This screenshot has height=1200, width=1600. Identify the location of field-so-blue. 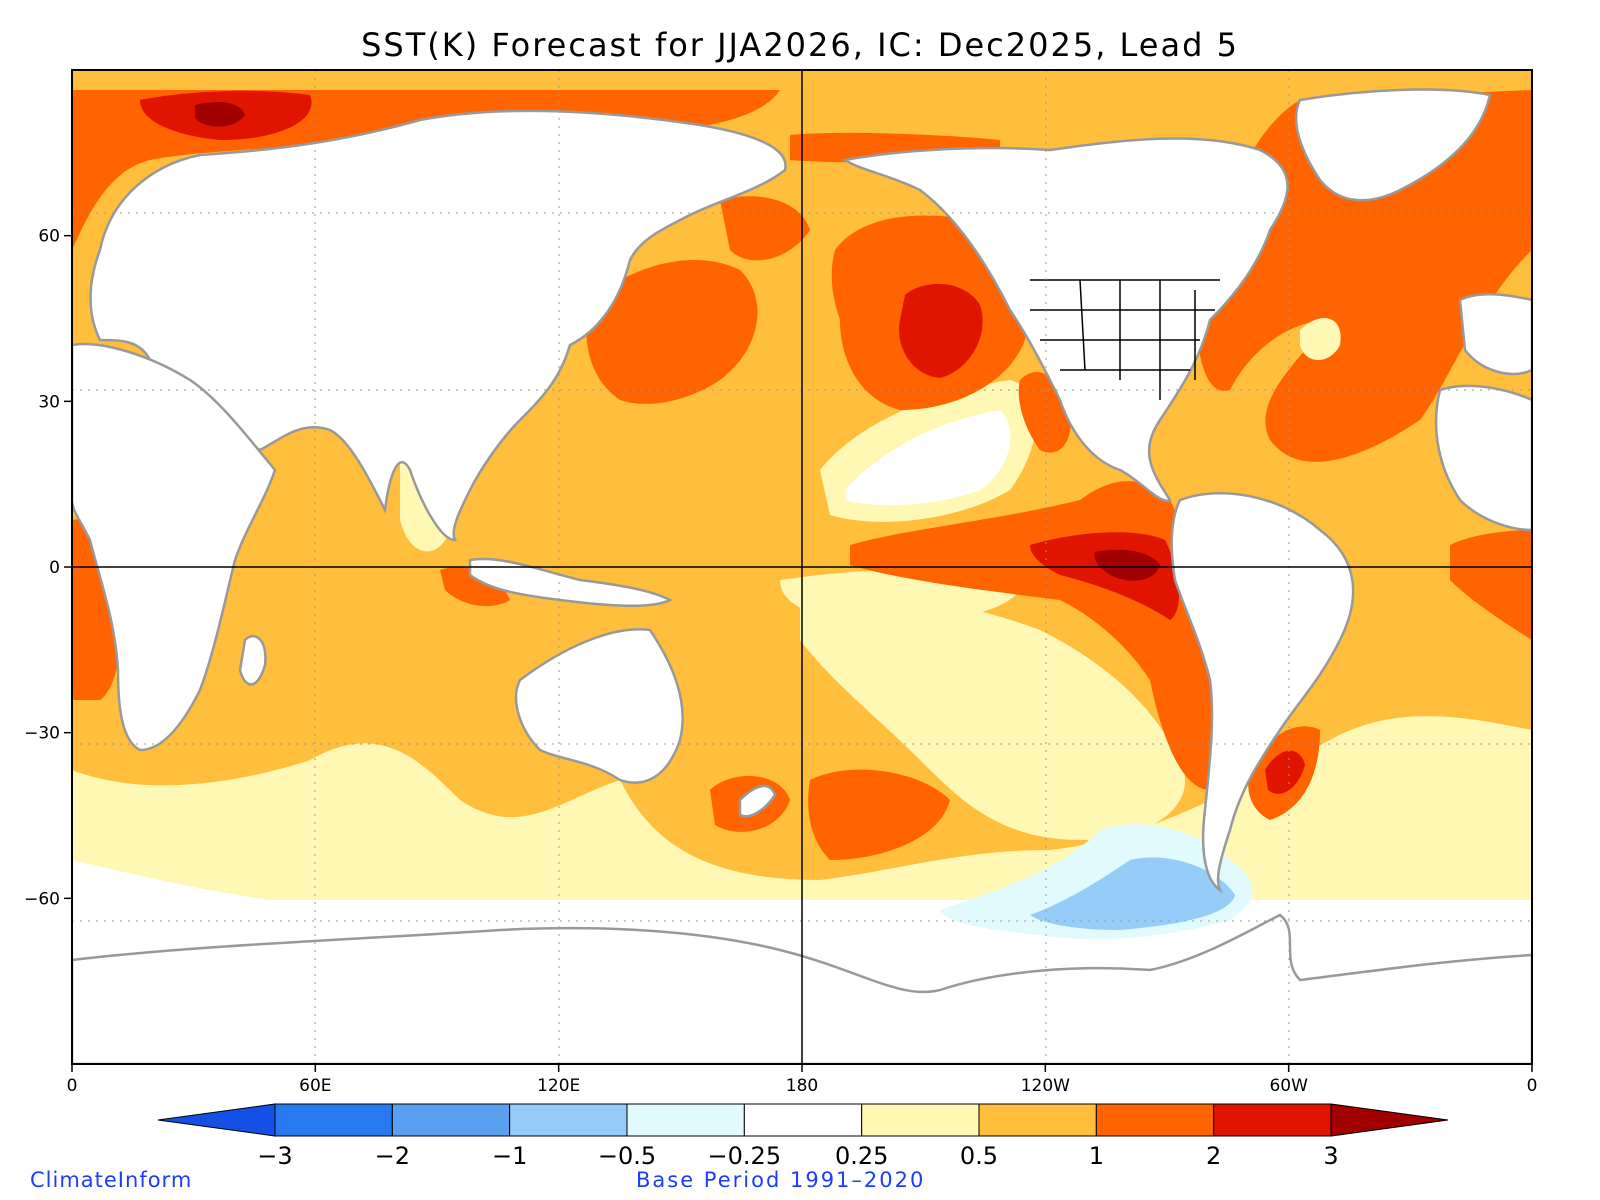
(1132, 893).